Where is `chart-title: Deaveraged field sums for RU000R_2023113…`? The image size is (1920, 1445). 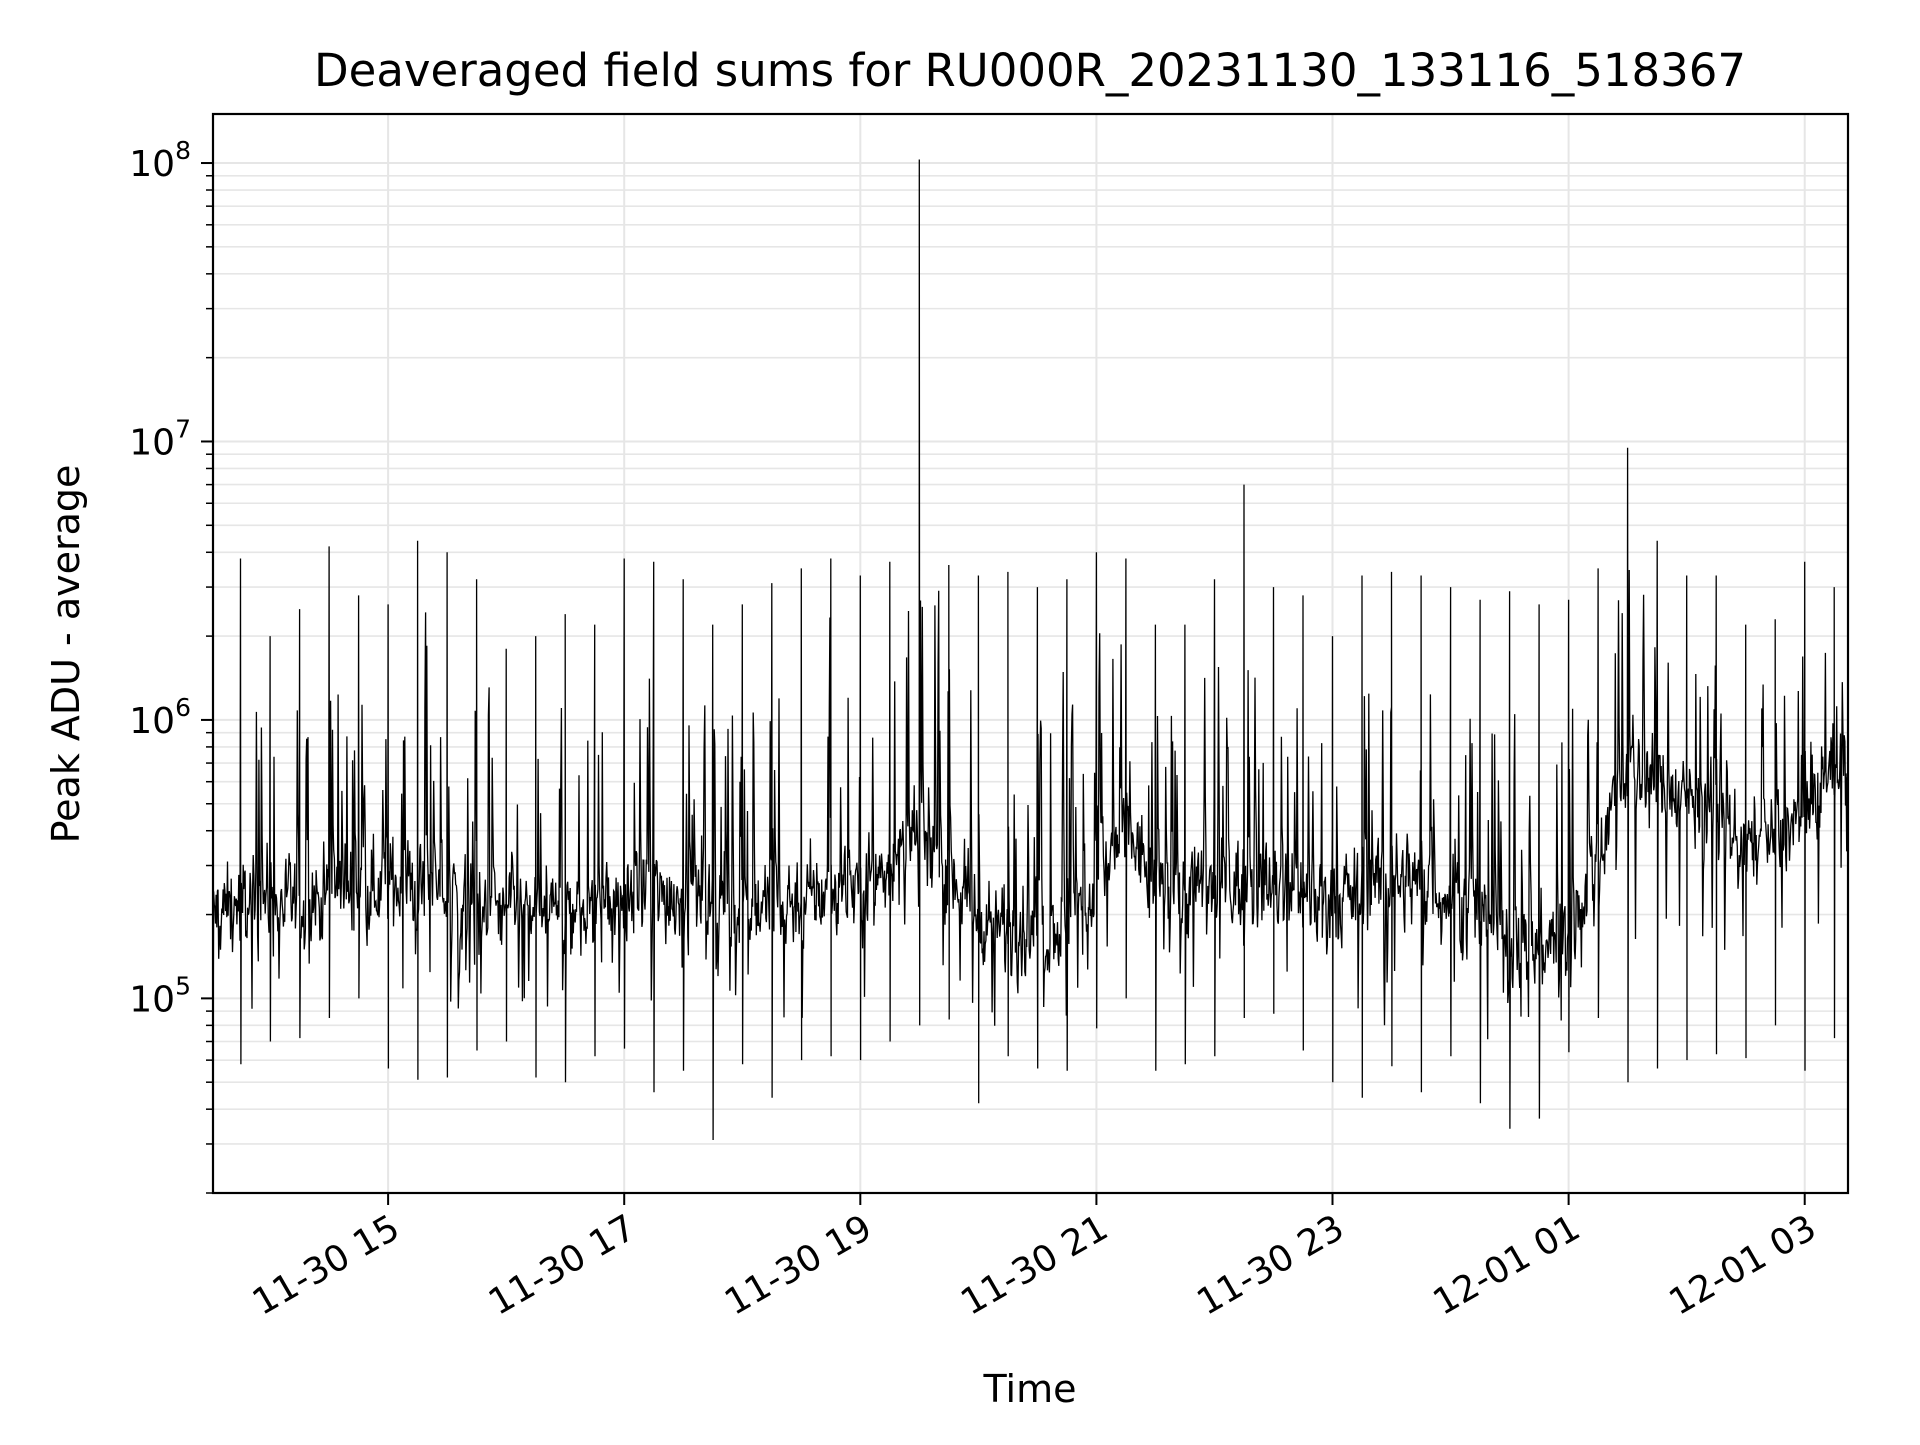
chart-title: Deaveraged field sums for RU000R_2023113… is located at coordinates (1030, 70).